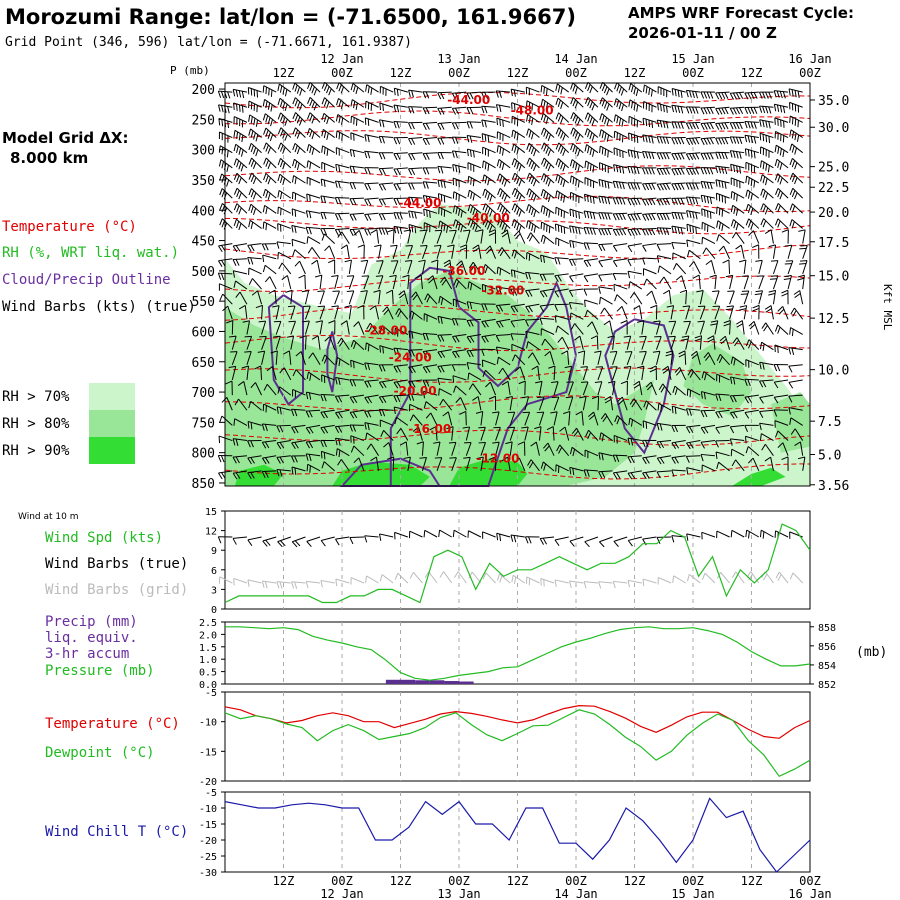 This screenshot has width=900, height=900. What do you see at coordinates (458, 893) in the screenshot?
I see `bottom-date-label: 13 Jan` at bounding box center [458, 893].